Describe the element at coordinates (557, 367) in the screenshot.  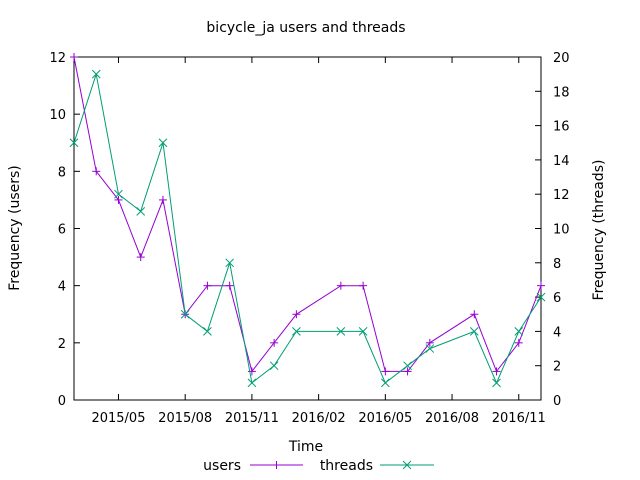
I see `right-tick-label: 2` at that location.